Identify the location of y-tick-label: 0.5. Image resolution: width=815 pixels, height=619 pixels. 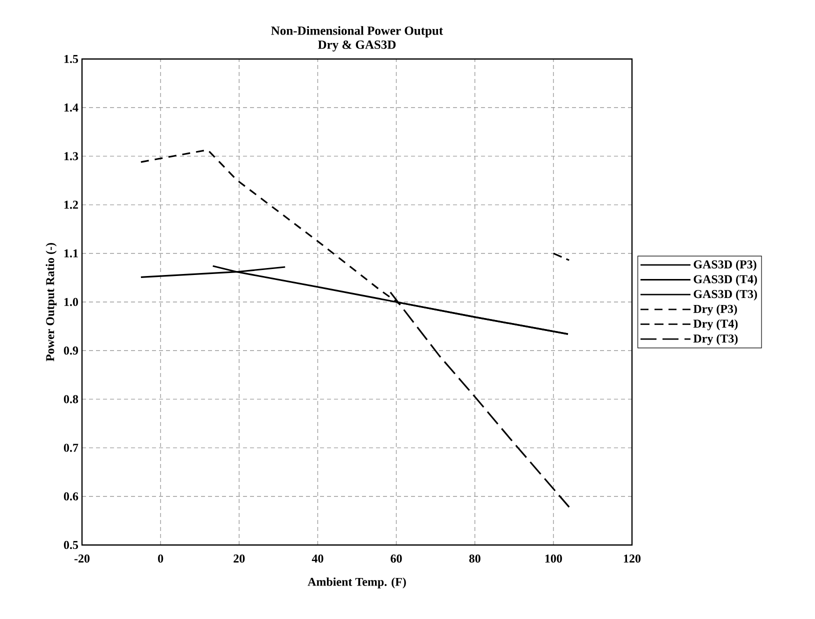
(71, 545).